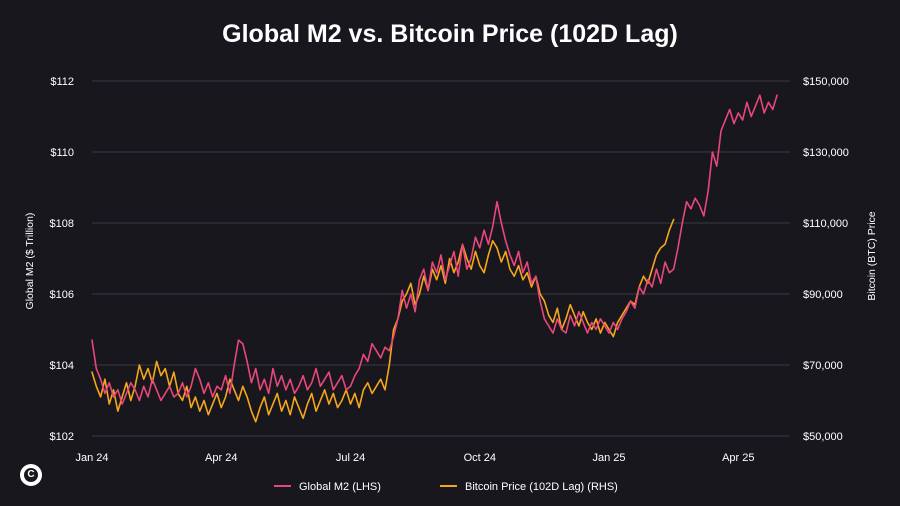 This screenshot has height=506, width=900. What do you see at coordinates (541, 487) in the screenshot?
I see `legend-btc-label: Bitcoin Price (102D Lag) (RHS)` at bounding box center [541, 487].